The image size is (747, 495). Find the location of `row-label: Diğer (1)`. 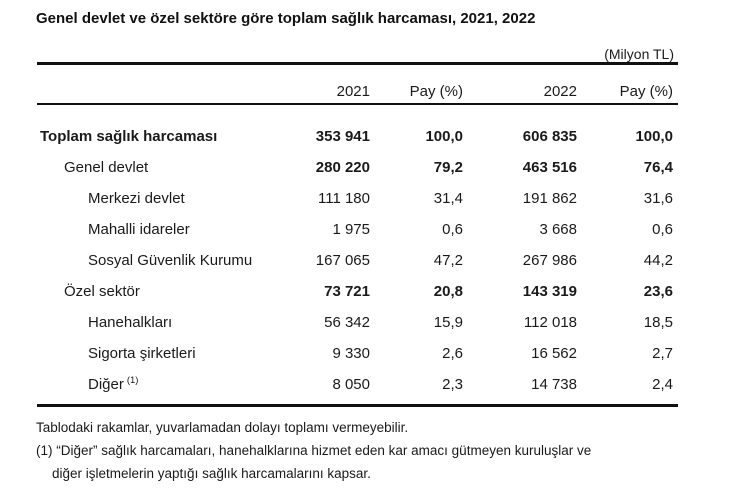

row-label: Diğer (1) is located at coordinates (152, 384).